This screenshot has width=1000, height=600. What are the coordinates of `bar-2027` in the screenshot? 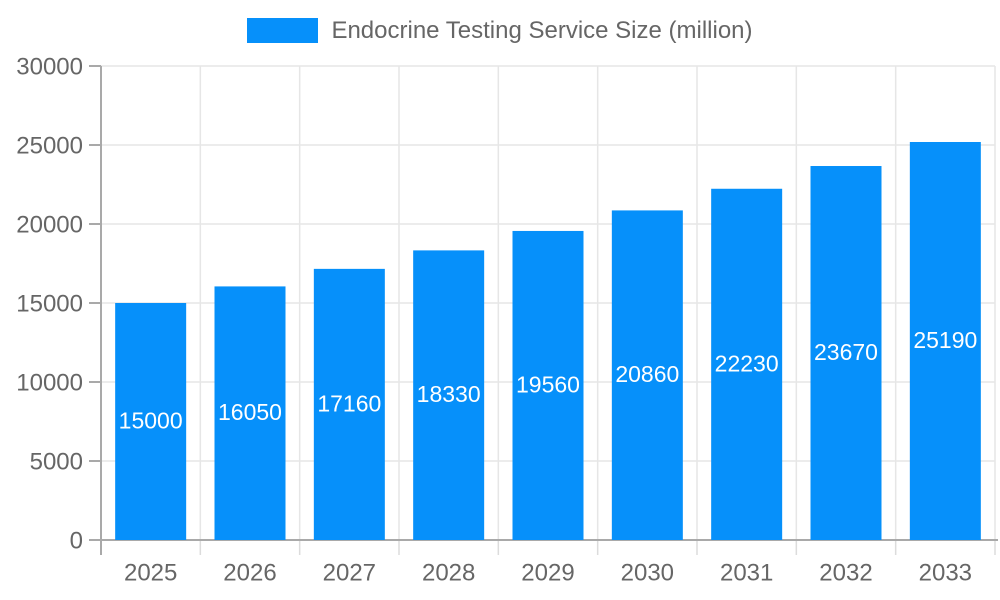 It's located at (349, 404).